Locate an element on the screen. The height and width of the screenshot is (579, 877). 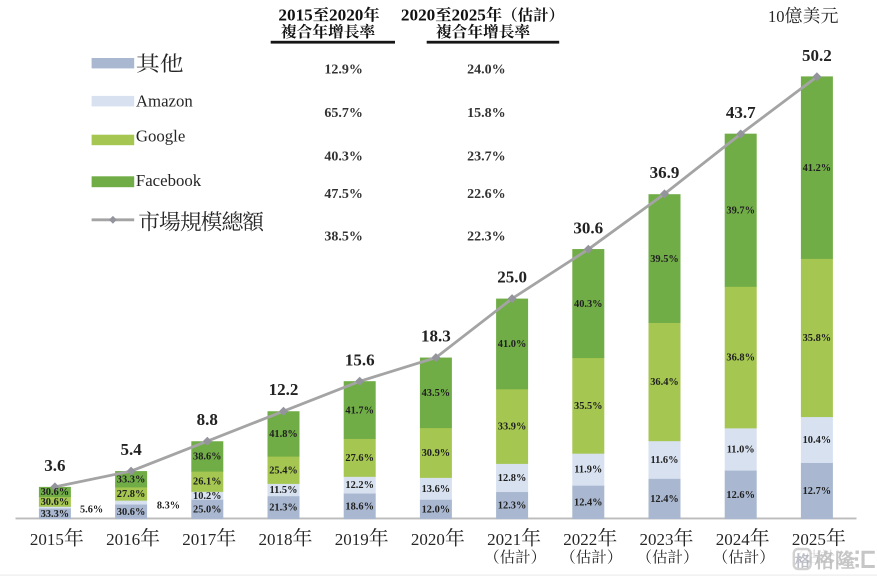
svg-text: 43.7 is located at coordinates (741, 112).